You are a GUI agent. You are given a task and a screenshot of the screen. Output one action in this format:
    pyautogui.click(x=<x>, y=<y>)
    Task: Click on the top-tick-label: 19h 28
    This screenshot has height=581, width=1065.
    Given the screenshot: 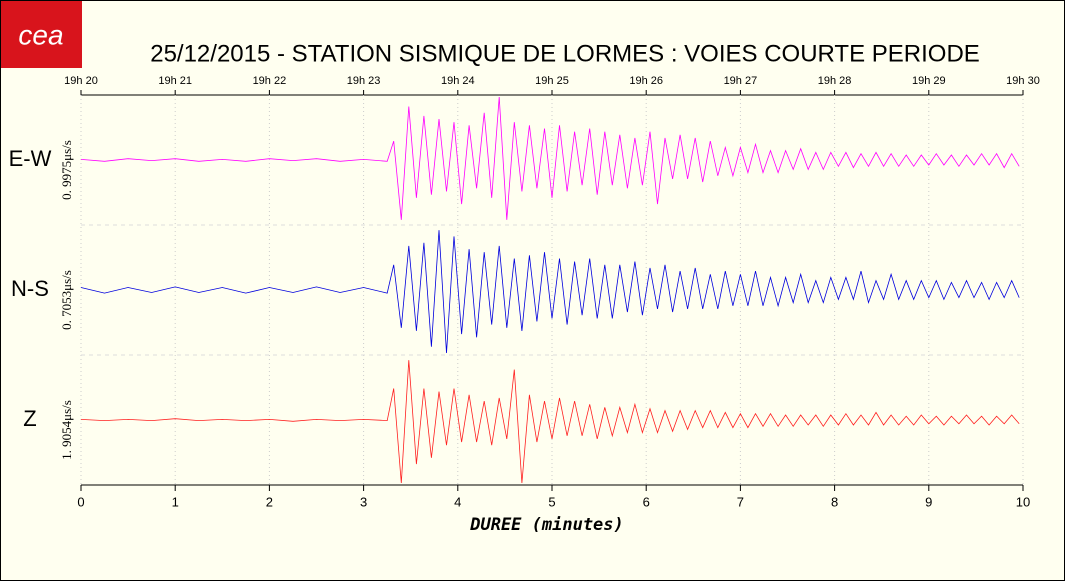 What is the action you would take?
    pyautogui.click(x=835, y=81)
    